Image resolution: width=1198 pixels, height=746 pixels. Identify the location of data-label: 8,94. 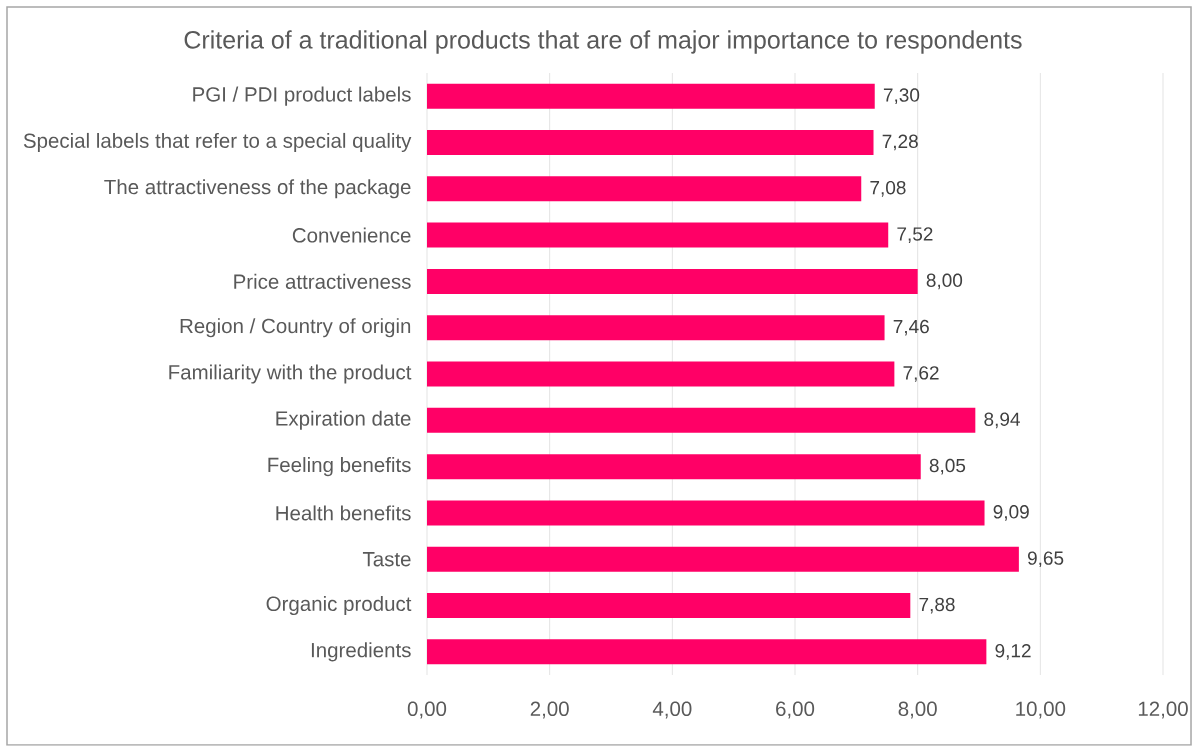
(1002, 420).